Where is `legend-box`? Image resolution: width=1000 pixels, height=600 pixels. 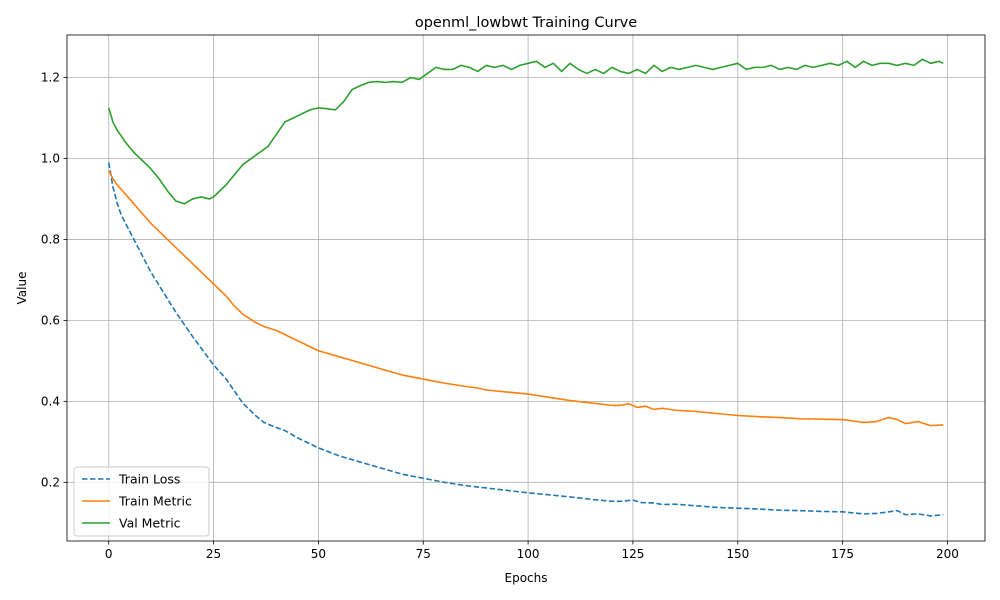 legend-box is located at coordinates (141, 501).